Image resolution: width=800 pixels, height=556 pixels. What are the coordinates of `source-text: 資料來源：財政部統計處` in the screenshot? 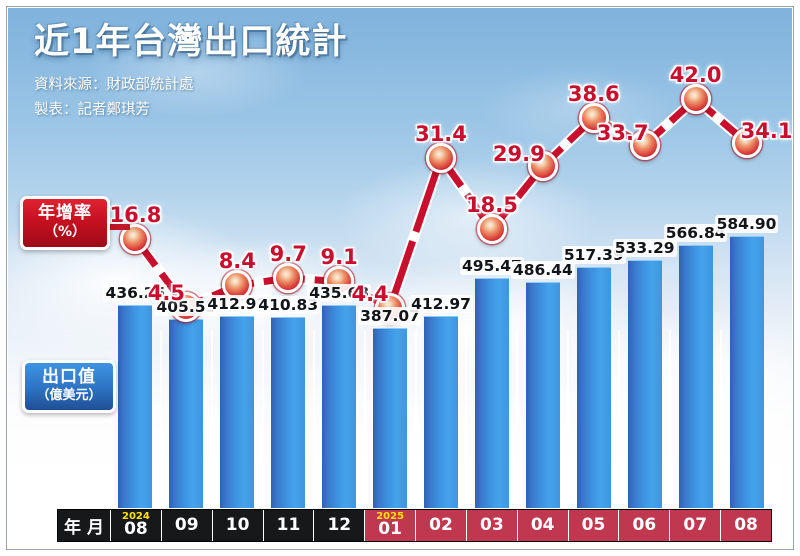 It's located at (114, 84).